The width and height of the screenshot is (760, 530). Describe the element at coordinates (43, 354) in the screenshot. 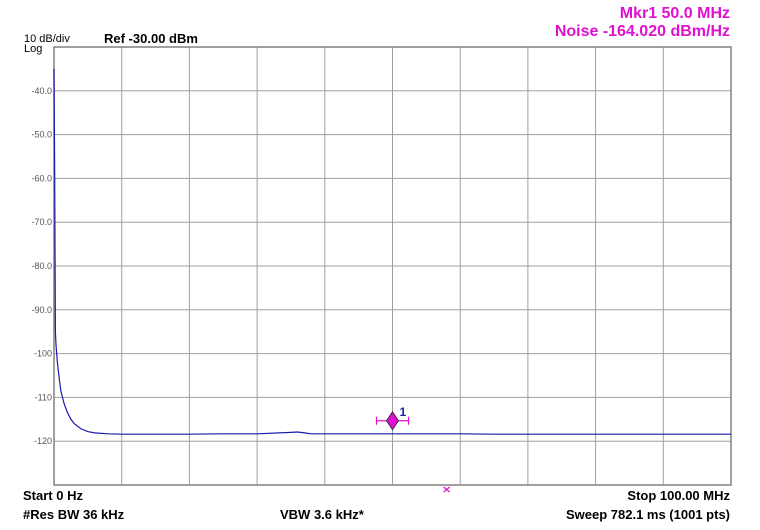

I see `y-tick-label: -100` at that location.